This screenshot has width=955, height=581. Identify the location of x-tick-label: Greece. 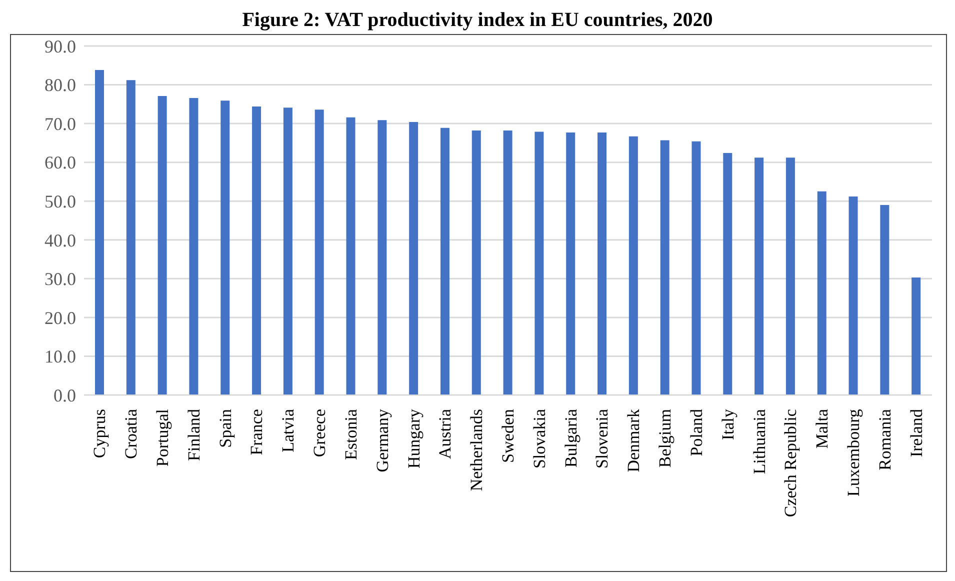
(320, 433).